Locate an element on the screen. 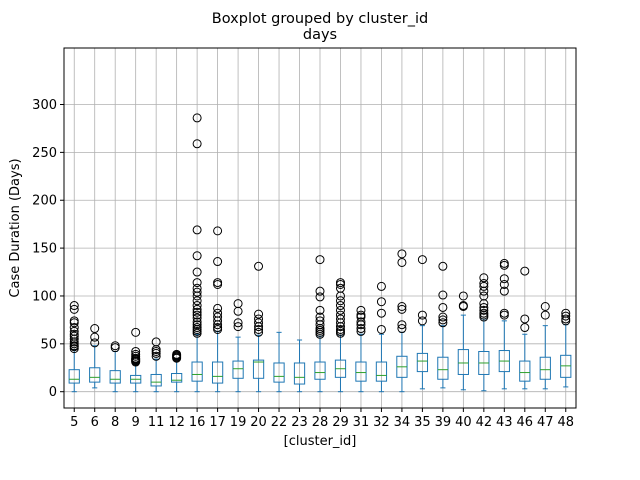 This screenshot has width=640, height=480. x-tick-label: 47 is located at coordinates (545, 422).